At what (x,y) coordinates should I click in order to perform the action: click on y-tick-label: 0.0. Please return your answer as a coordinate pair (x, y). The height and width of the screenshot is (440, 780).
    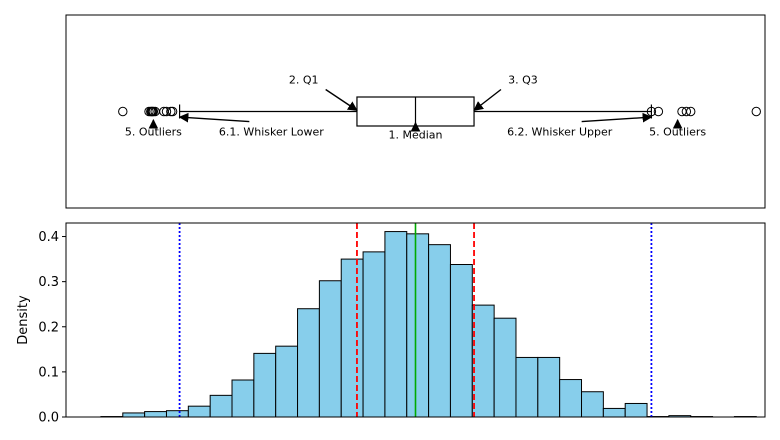
    Looking at the image, I should click on (48, 418).